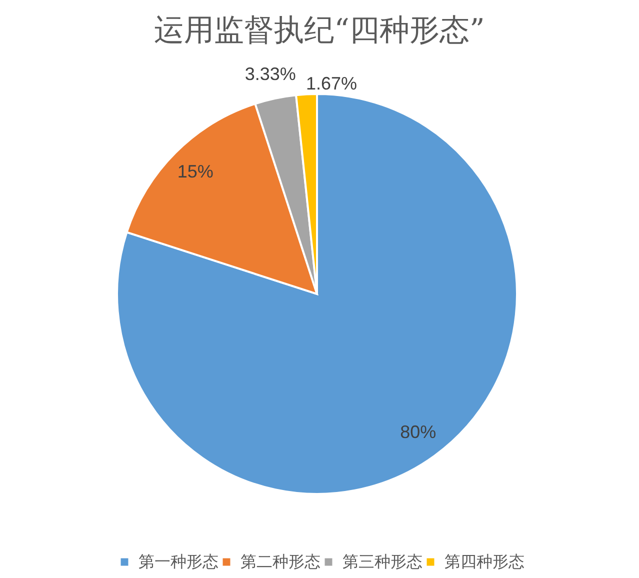 This screenshot has height=578, width=639. Describe the element at coordinates (280, 561) in the screenshot. I see `legend-label: 第二种形态` at that location.